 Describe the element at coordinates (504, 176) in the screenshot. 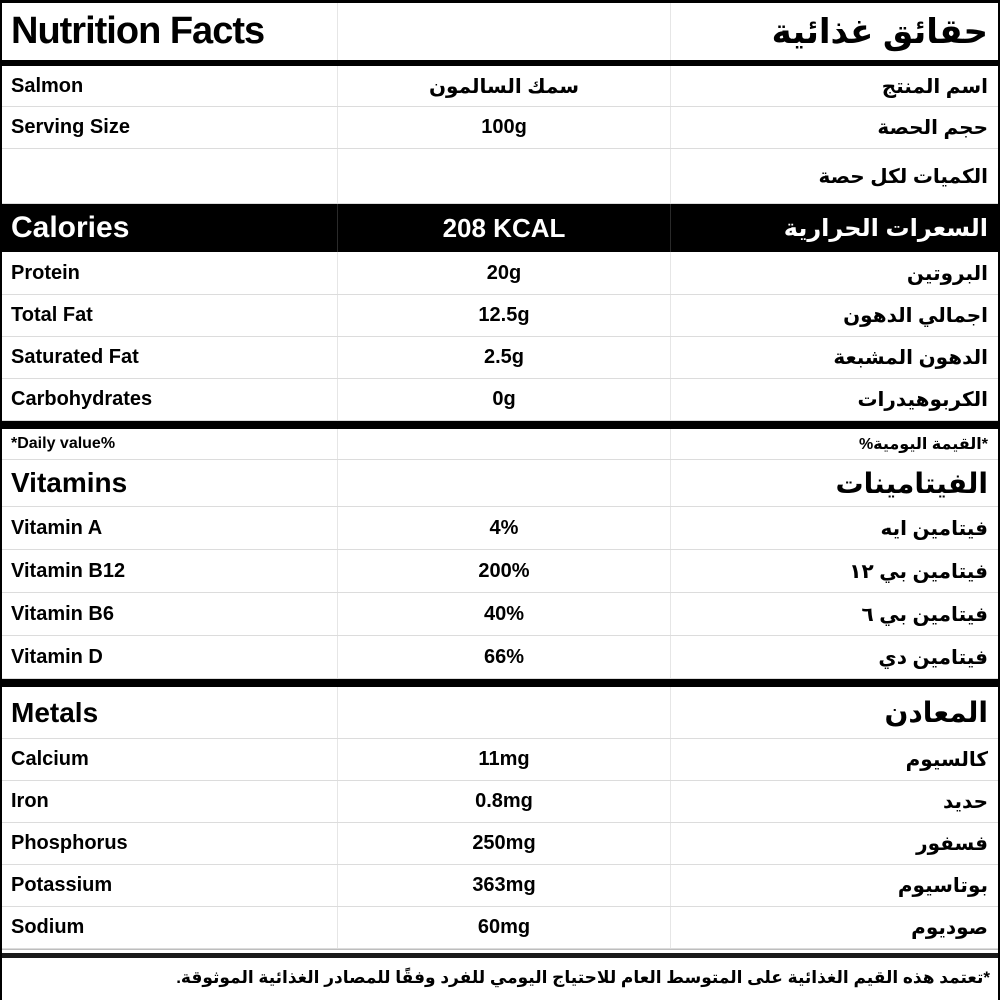

I see `amounts-value` at that location.